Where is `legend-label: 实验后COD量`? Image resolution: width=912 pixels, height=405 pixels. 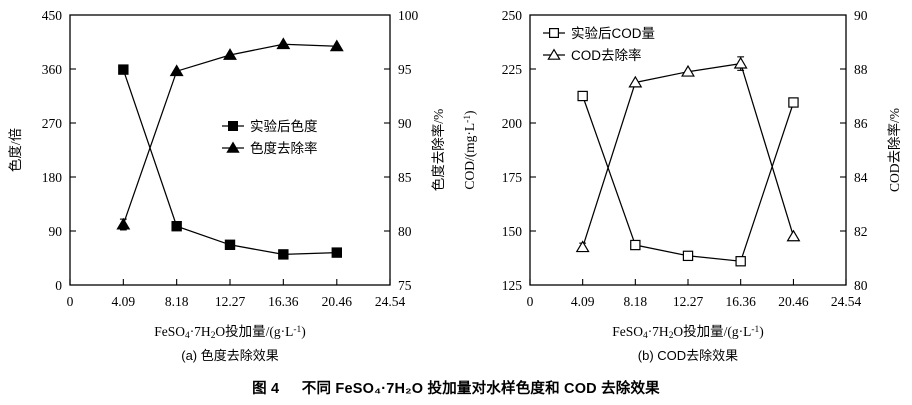
legend-label: 实验后COD量 is located at coordinates (613, 33).